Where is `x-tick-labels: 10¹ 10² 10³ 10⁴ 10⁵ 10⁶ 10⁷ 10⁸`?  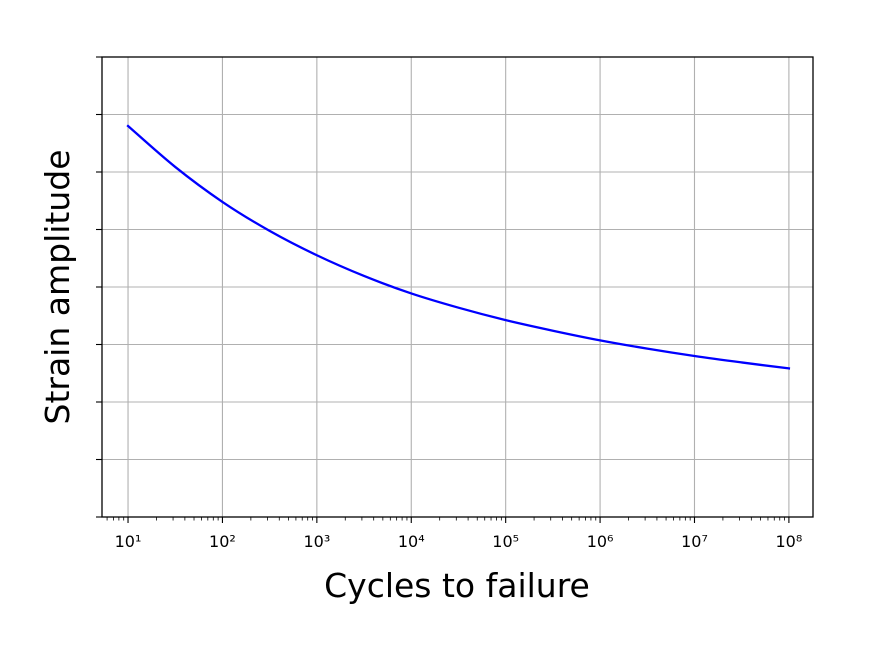 x-tick-labels: 10¹ 10² 10³ 10⁴ 10⁵ 10⁶ 10⁷ 10⁸ is located at coordinates (459, 541).